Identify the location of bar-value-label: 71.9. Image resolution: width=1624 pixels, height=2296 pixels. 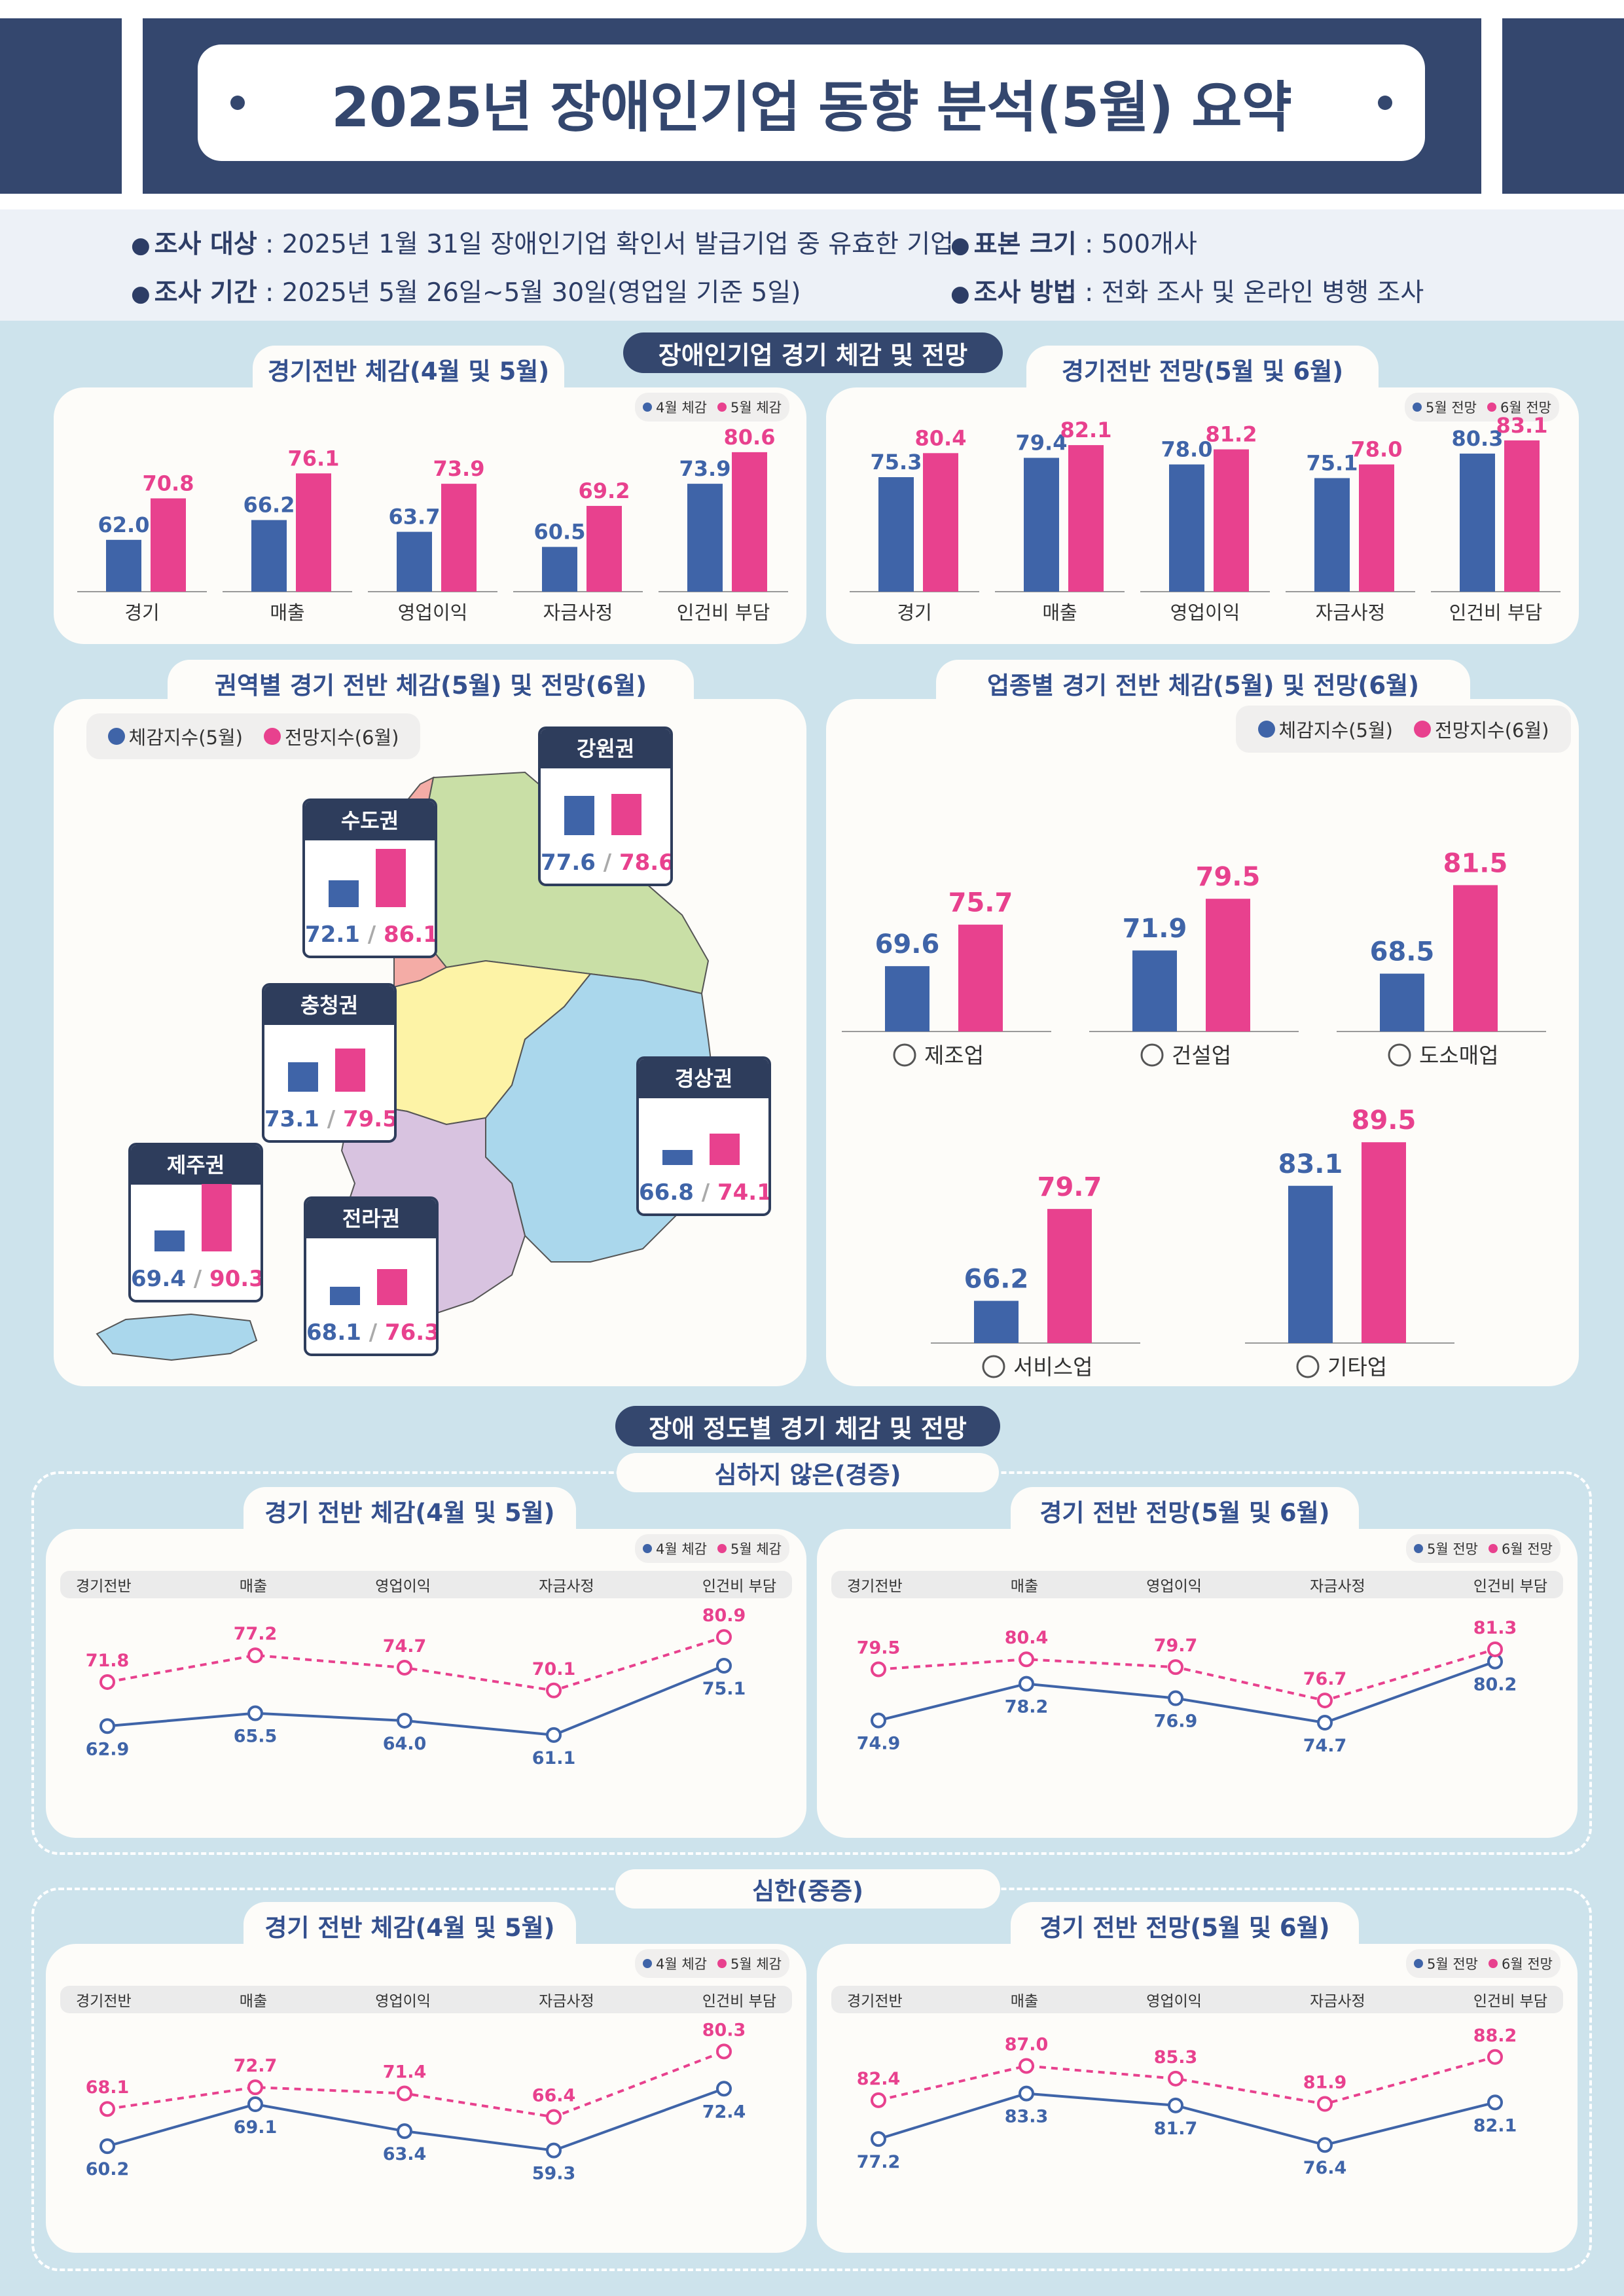
(1155, 929).